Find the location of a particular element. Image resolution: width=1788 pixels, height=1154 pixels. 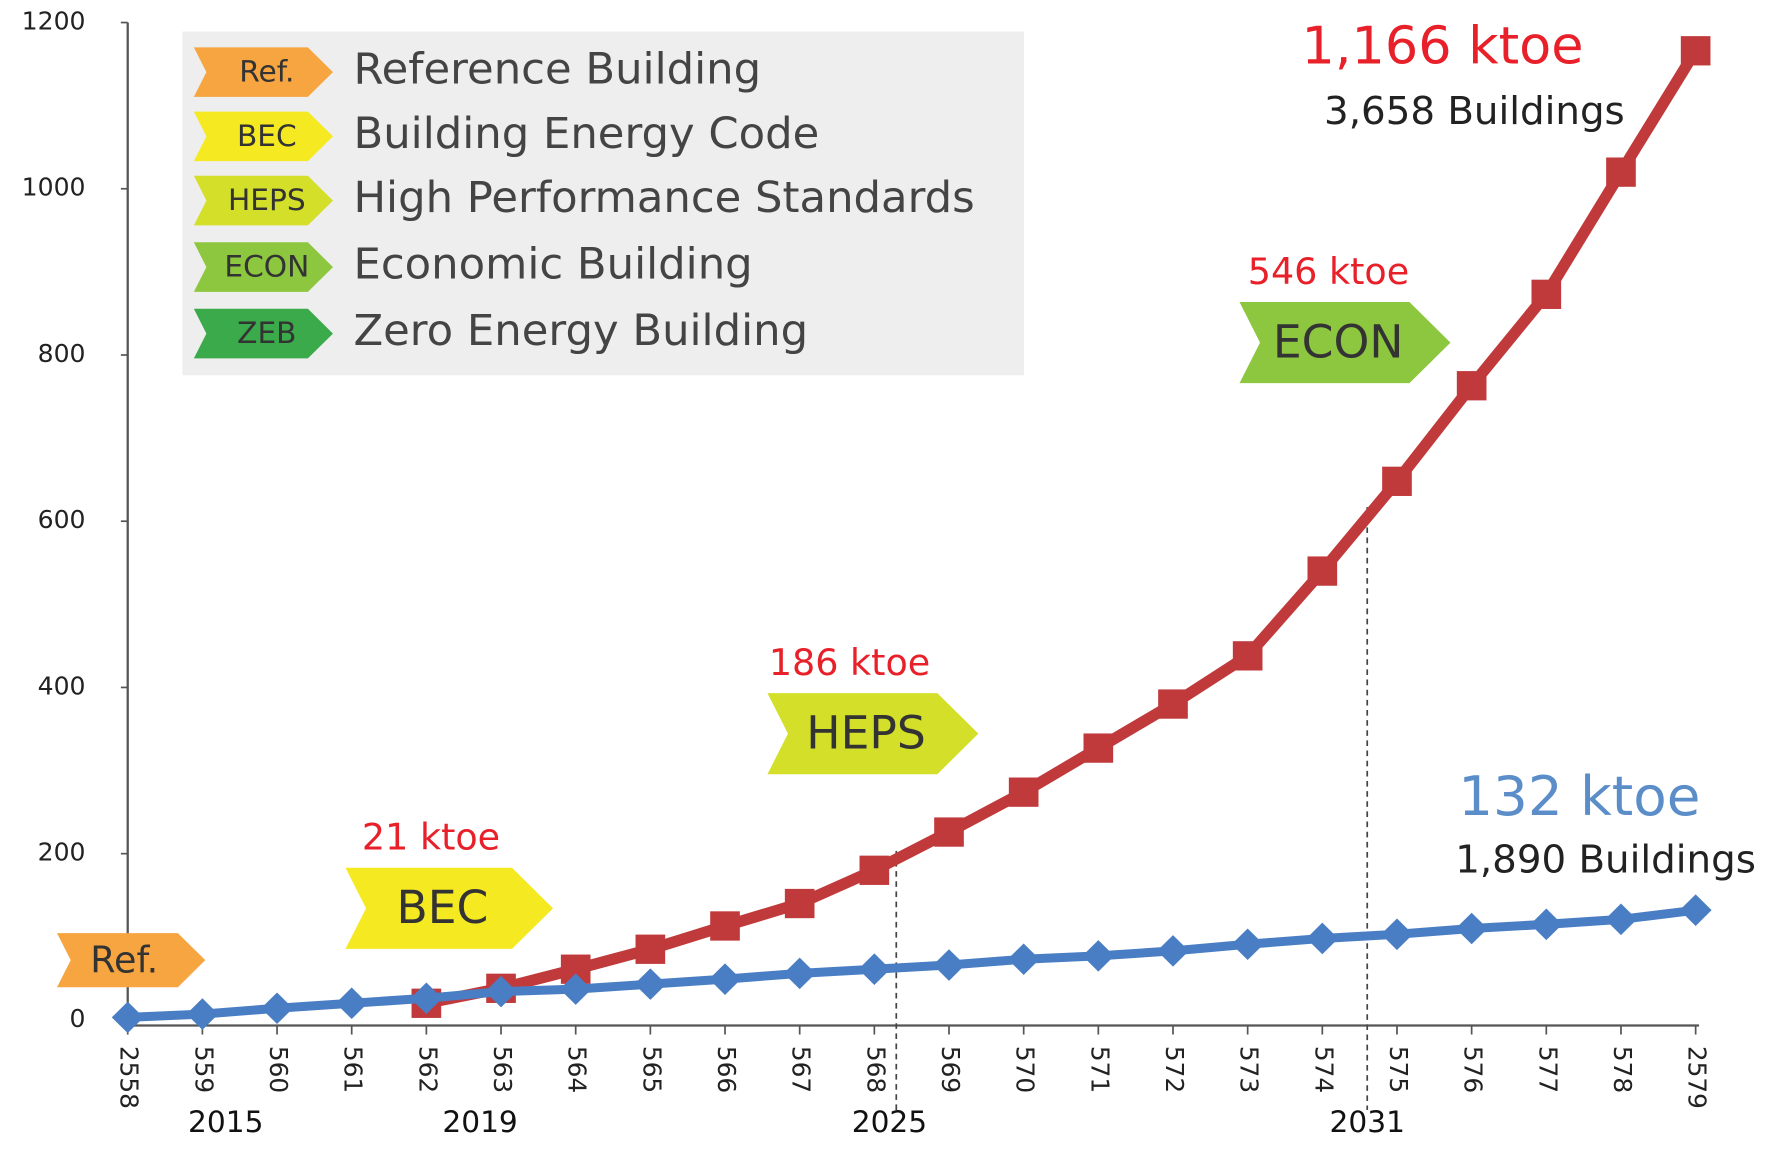

legend-badge-text: ZEB is located at coordinates (266, 333).